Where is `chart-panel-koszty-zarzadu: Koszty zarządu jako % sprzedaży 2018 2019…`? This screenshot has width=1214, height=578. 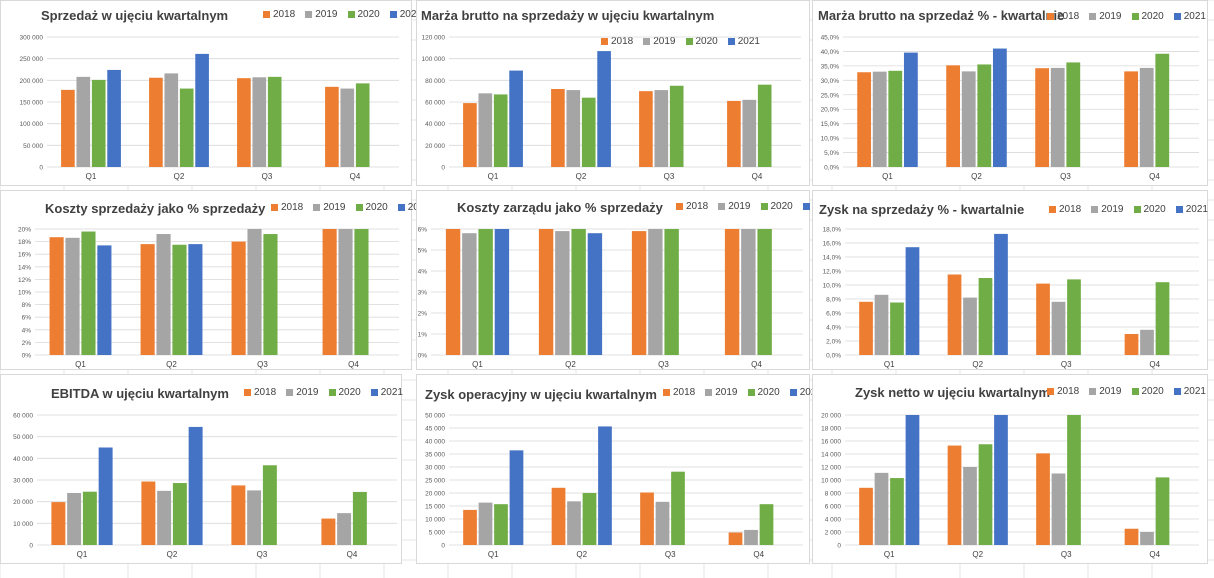 chart-panel-koszty-zarzadu: Koszty zarządu jako % sprzedaży 2018 2019… is located at coordinates (625, 280).